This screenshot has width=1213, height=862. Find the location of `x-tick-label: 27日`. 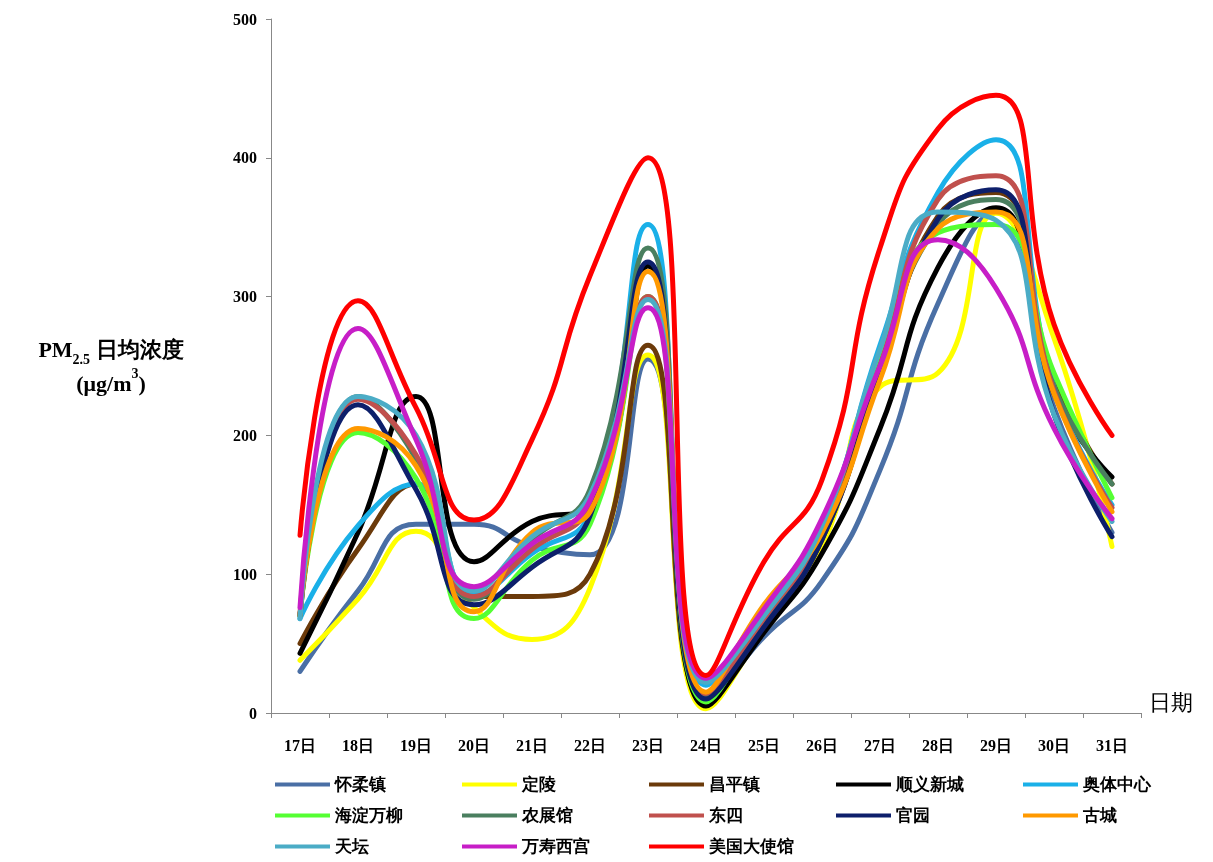

x-tick-label: 27日 is located at coordinates (880, 745).